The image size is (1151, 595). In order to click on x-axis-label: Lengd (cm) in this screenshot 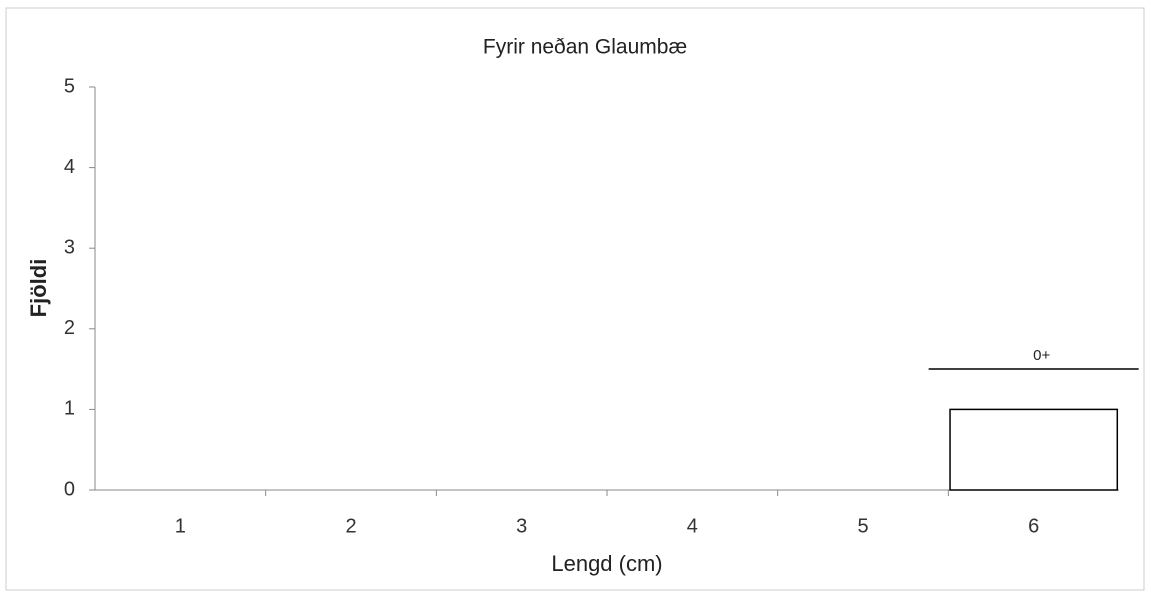, I will do `click(606, 563)`.